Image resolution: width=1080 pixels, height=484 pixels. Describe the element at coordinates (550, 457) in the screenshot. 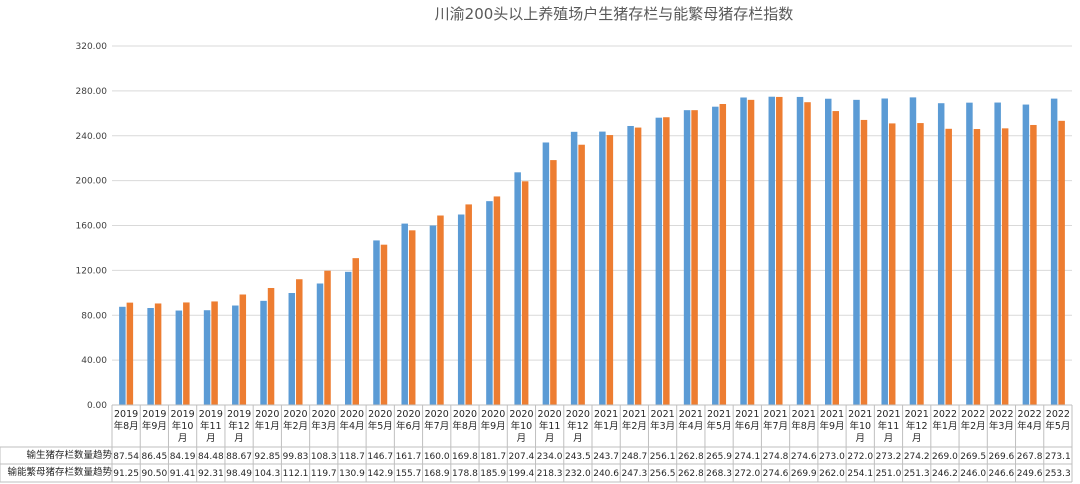

I see `table-cell-series-1: 234.0` at that location.